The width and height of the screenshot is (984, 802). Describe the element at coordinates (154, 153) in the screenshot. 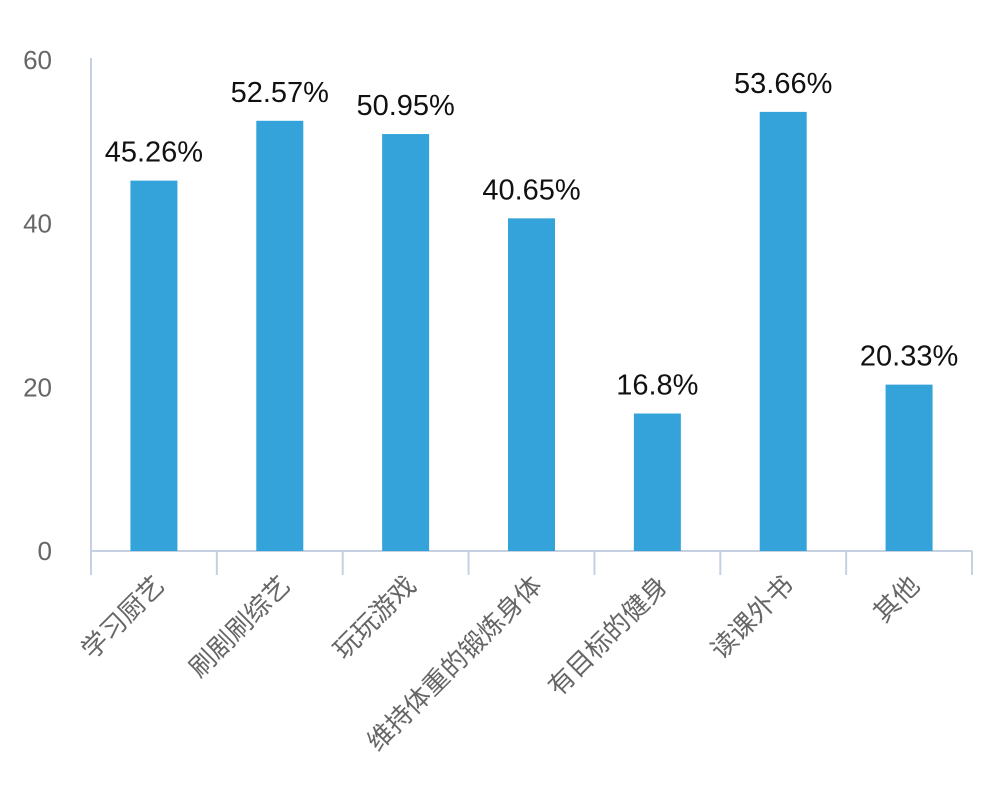

I see `data-label: 45.26%` at that location.